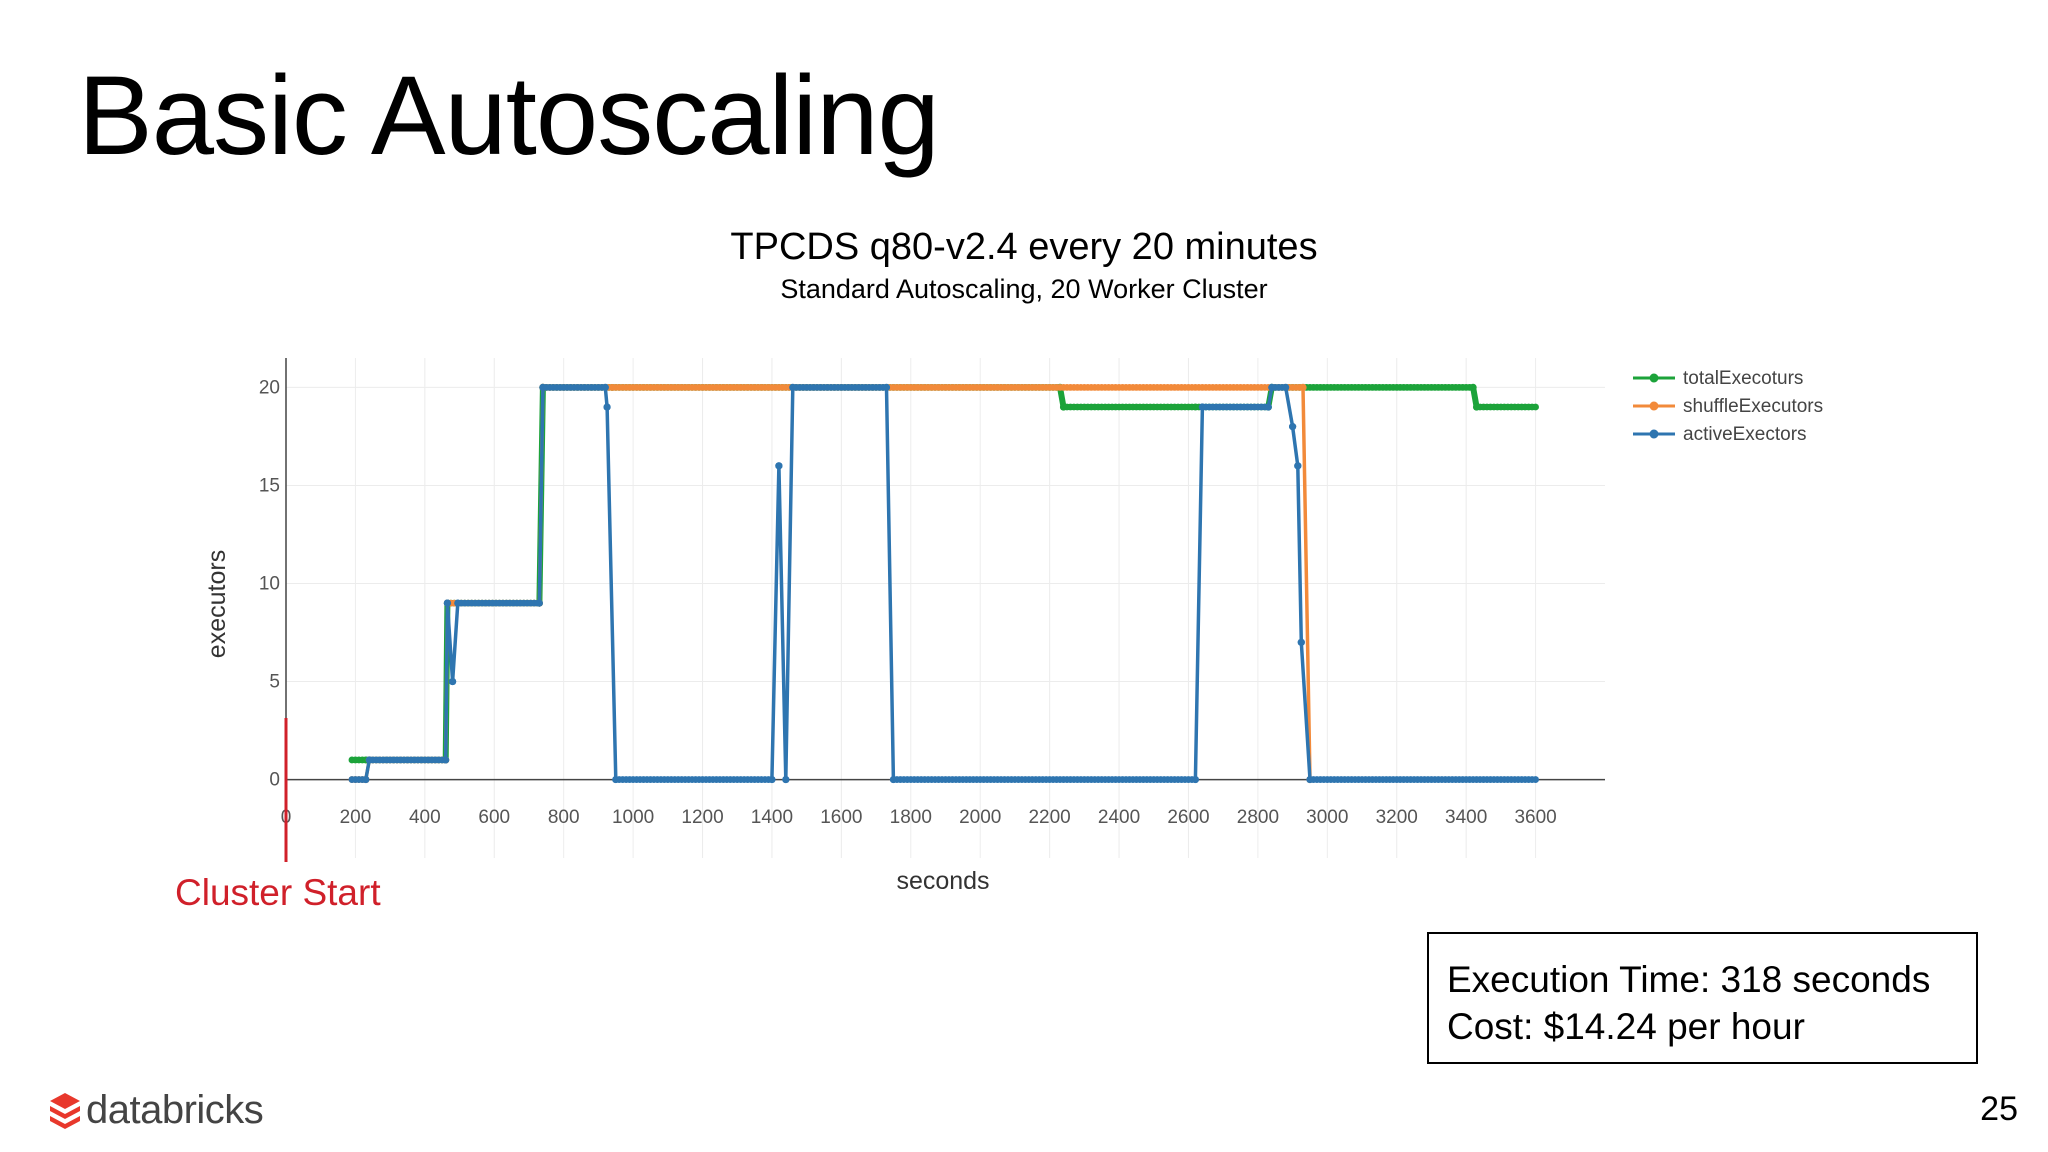  What do you see at coordinates (278, 892) in the screenshot?
I see `cluster-start-label: Cluster Start` at bounding box center [278, 892].